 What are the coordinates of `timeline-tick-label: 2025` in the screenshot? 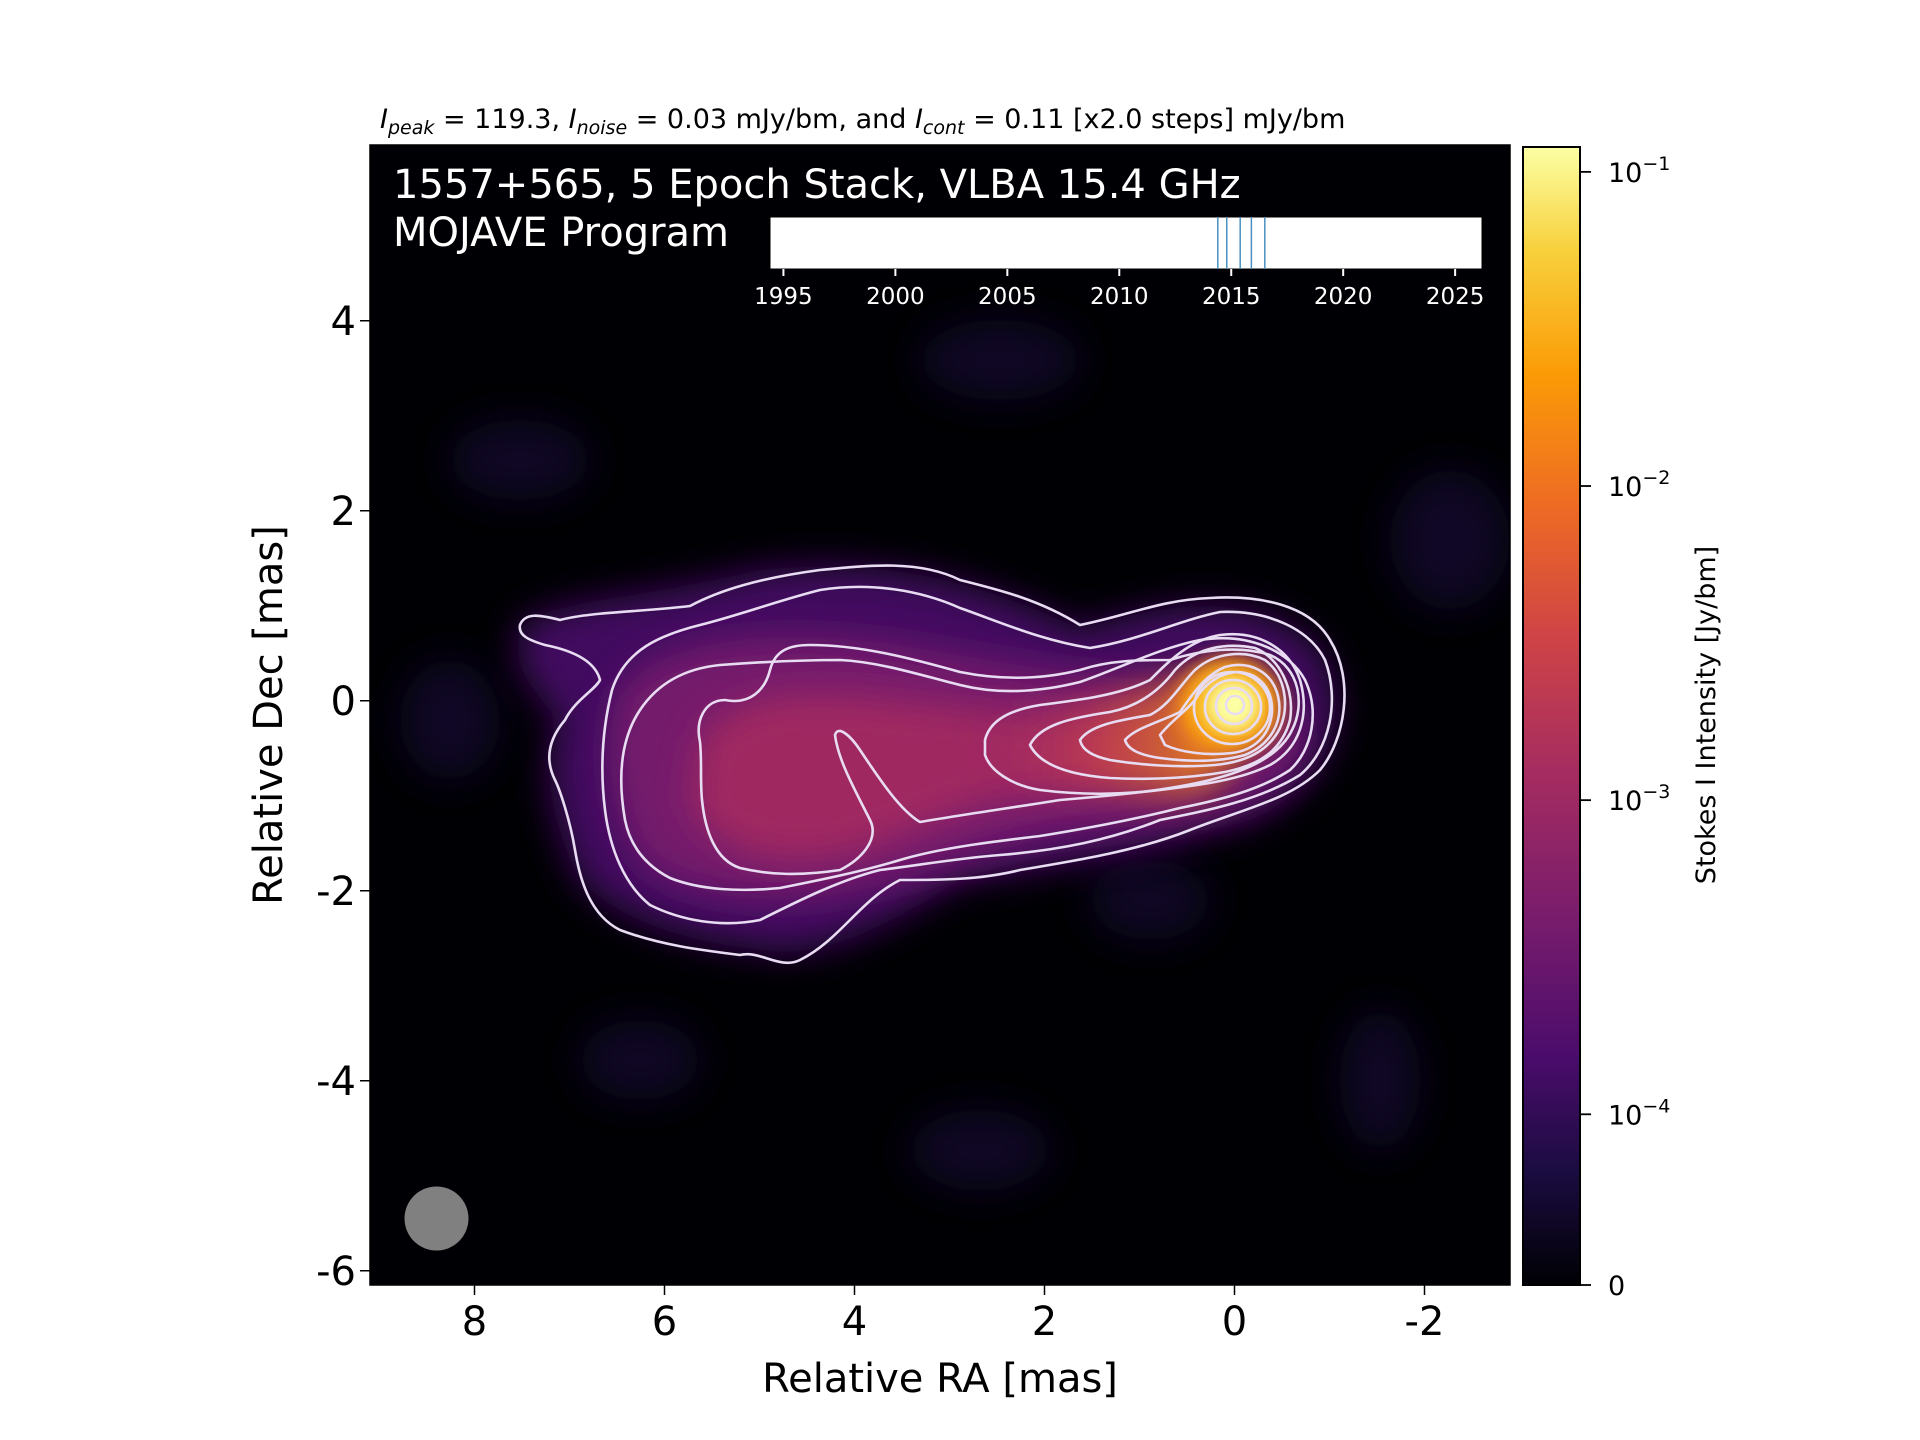 It's located at (1455, 297).